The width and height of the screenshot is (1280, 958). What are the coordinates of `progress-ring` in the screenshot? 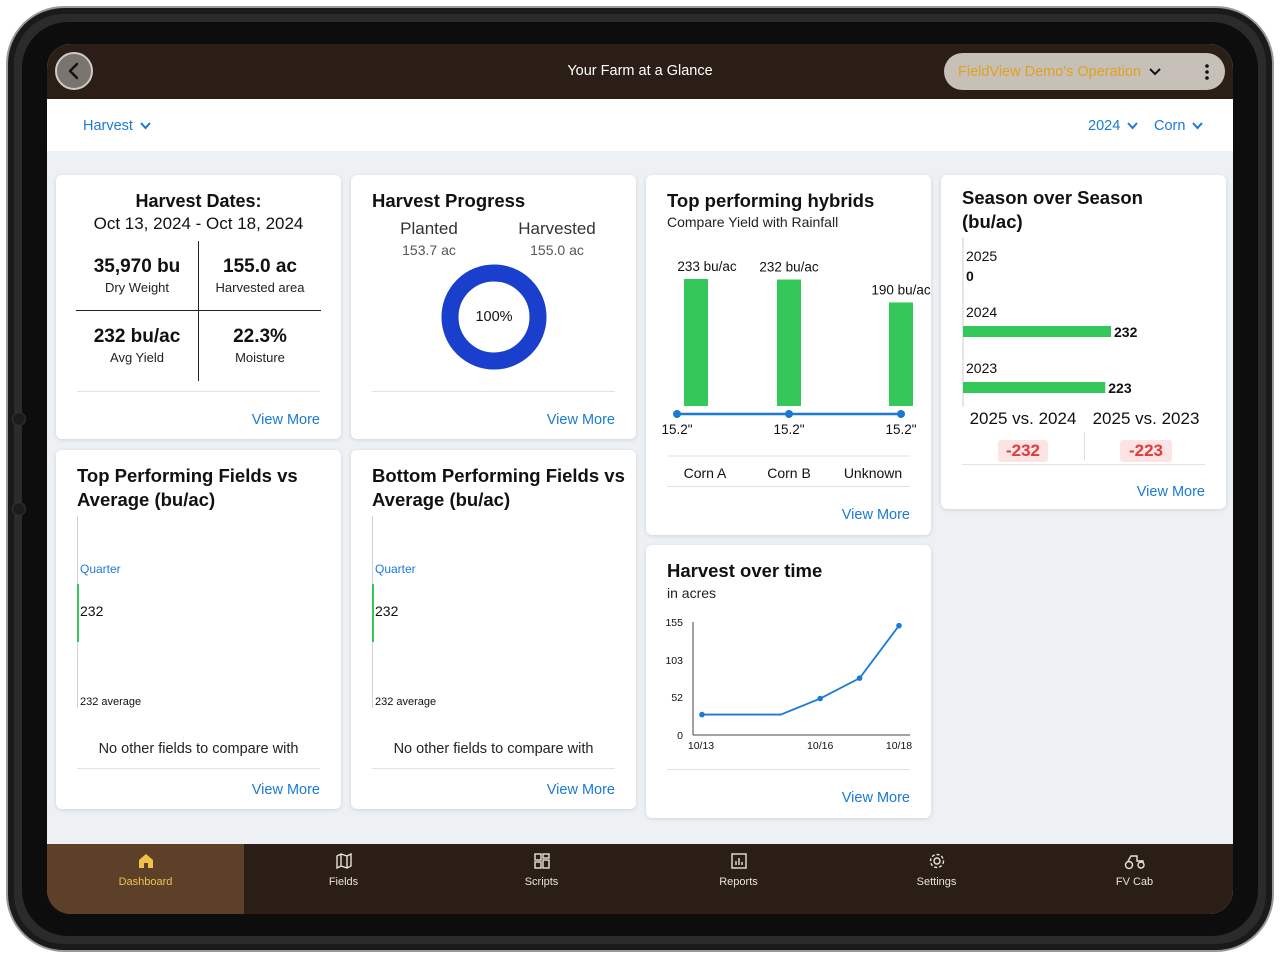 It's located at (494, 317).